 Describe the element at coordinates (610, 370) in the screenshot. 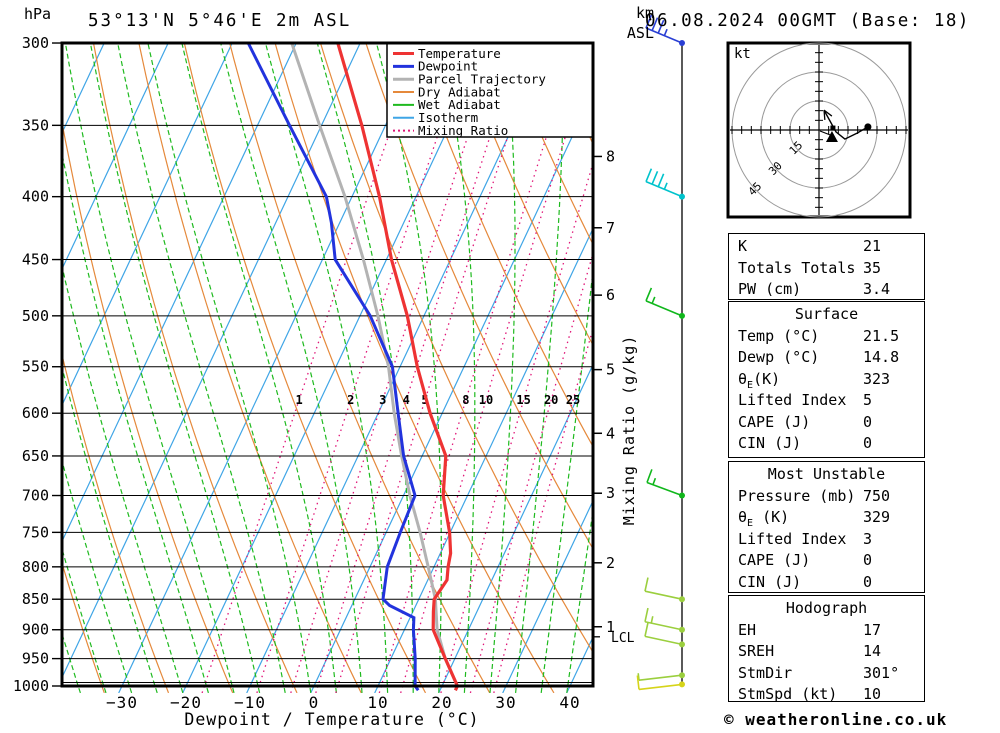

I see `svg-text: 5` at that location.